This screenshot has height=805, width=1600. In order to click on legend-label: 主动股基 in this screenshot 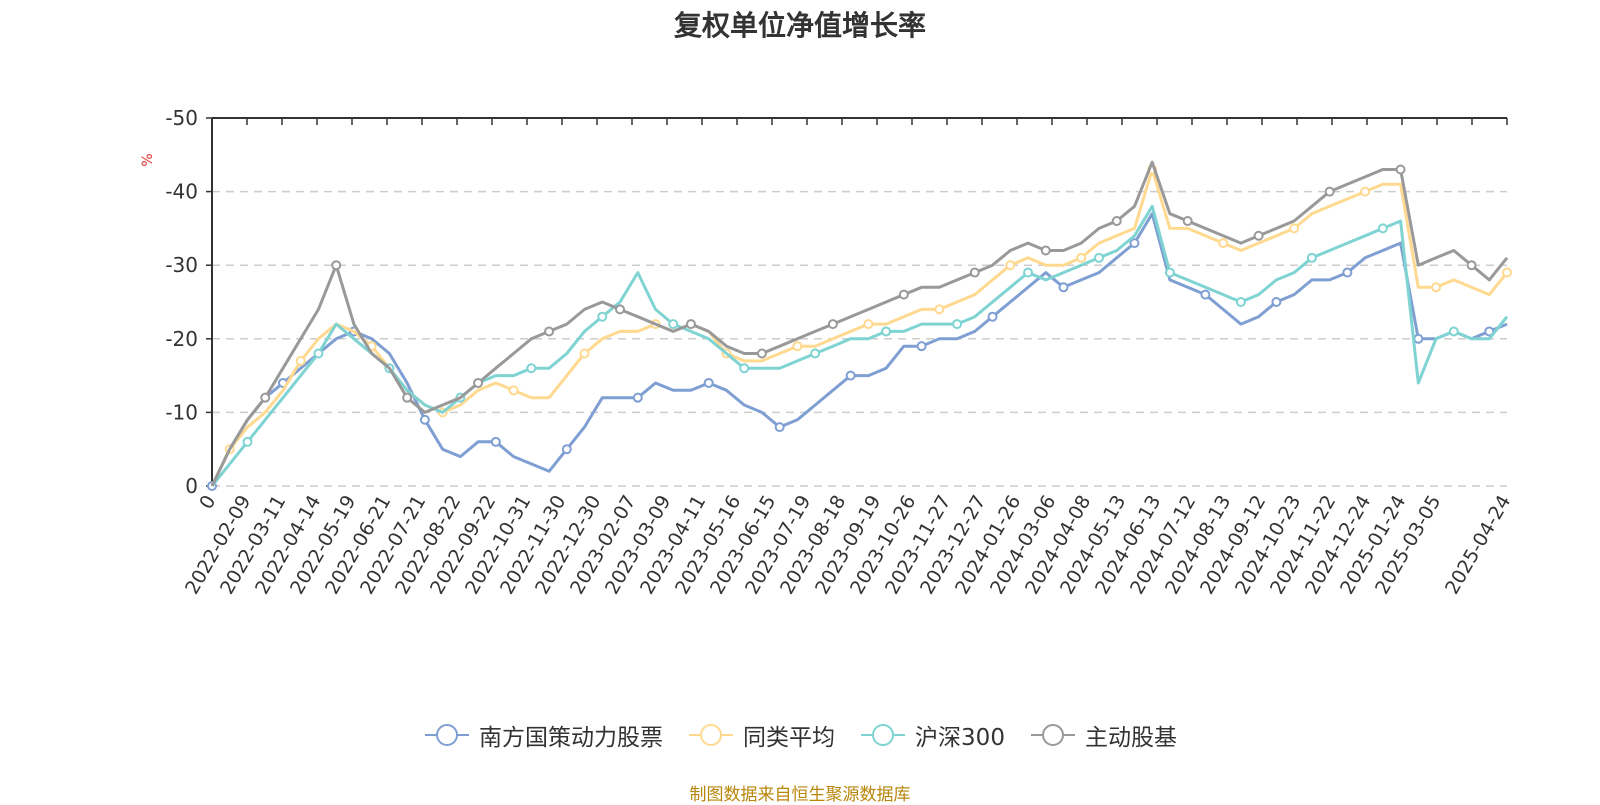, I will do `click(1130, 738)`.